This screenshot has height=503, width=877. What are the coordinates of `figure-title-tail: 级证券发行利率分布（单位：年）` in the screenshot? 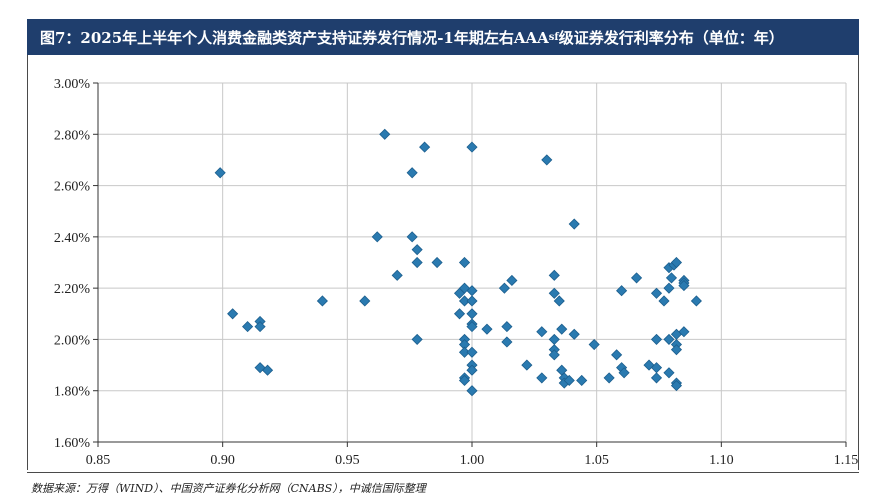 It's located at (671, 37).